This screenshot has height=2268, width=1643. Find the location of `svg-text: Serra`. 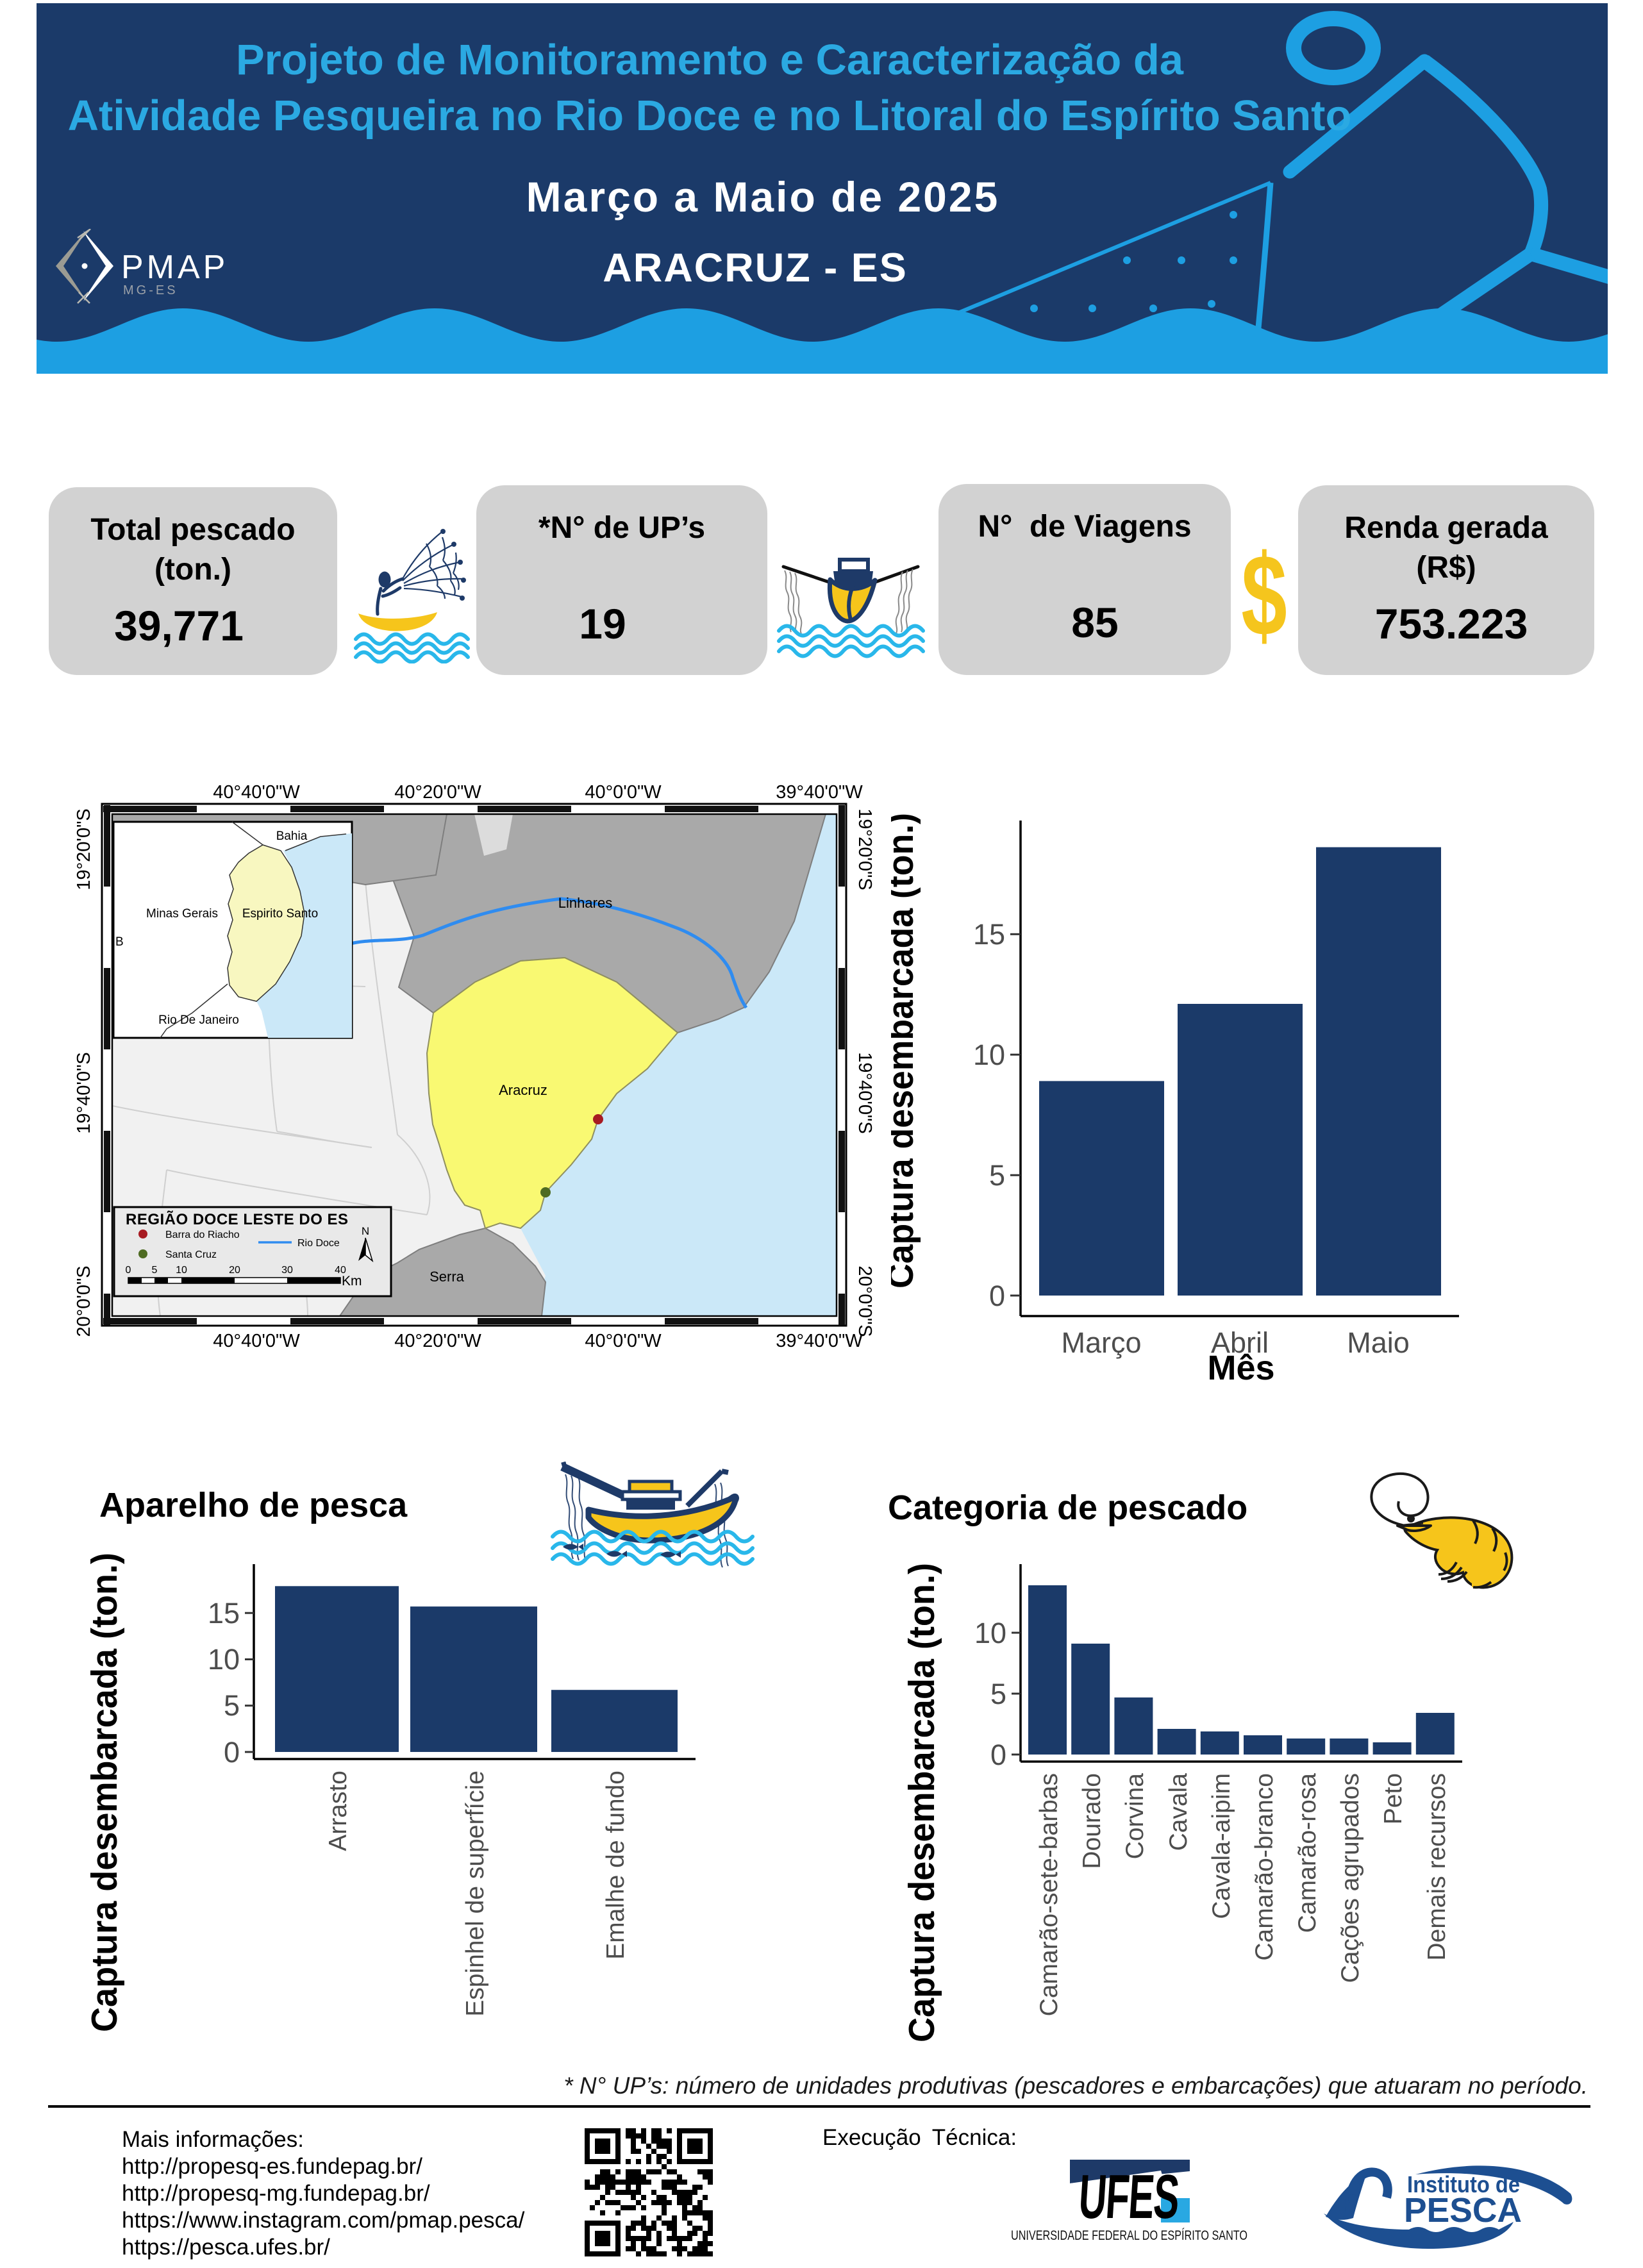

svg-text: Serra is located at coordinates (447, 1277).